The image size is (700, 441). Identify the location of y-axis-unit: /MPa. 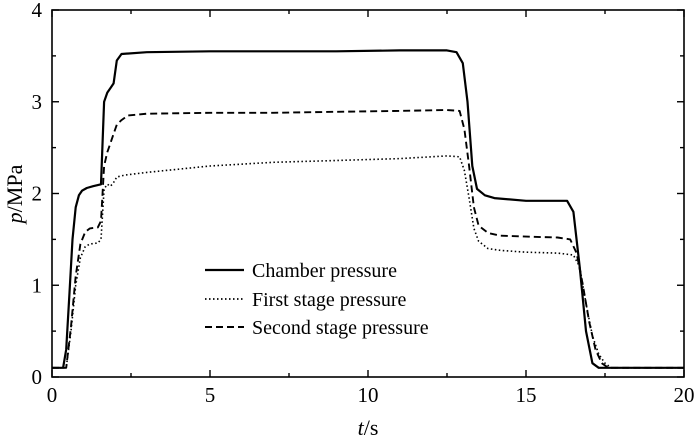
(14, 188).